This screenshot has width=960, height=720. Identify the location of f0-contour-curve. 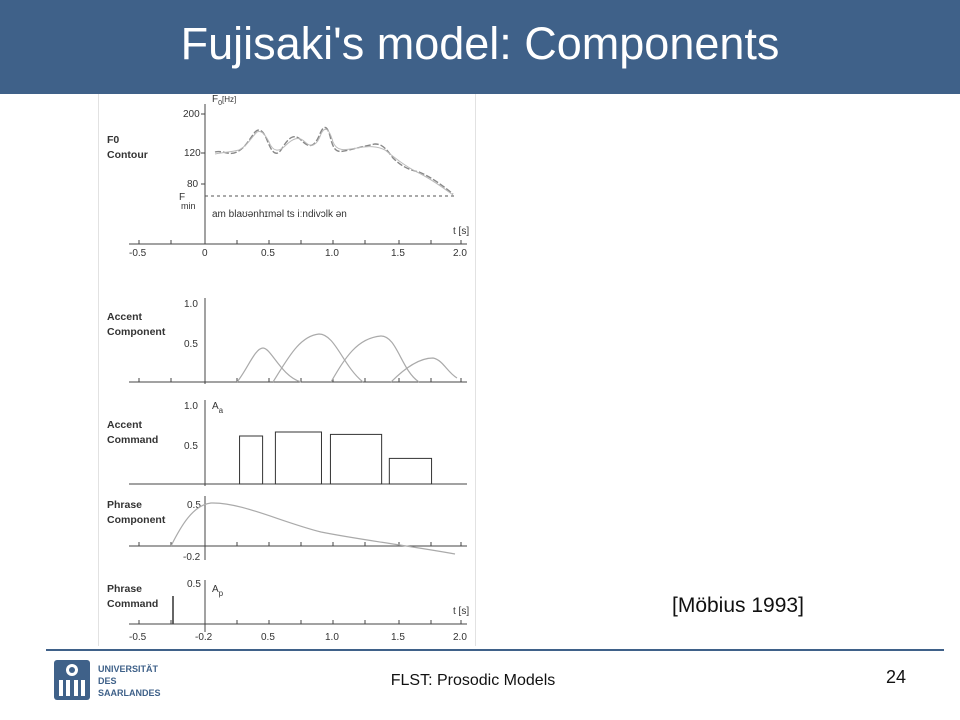
(334, 160).